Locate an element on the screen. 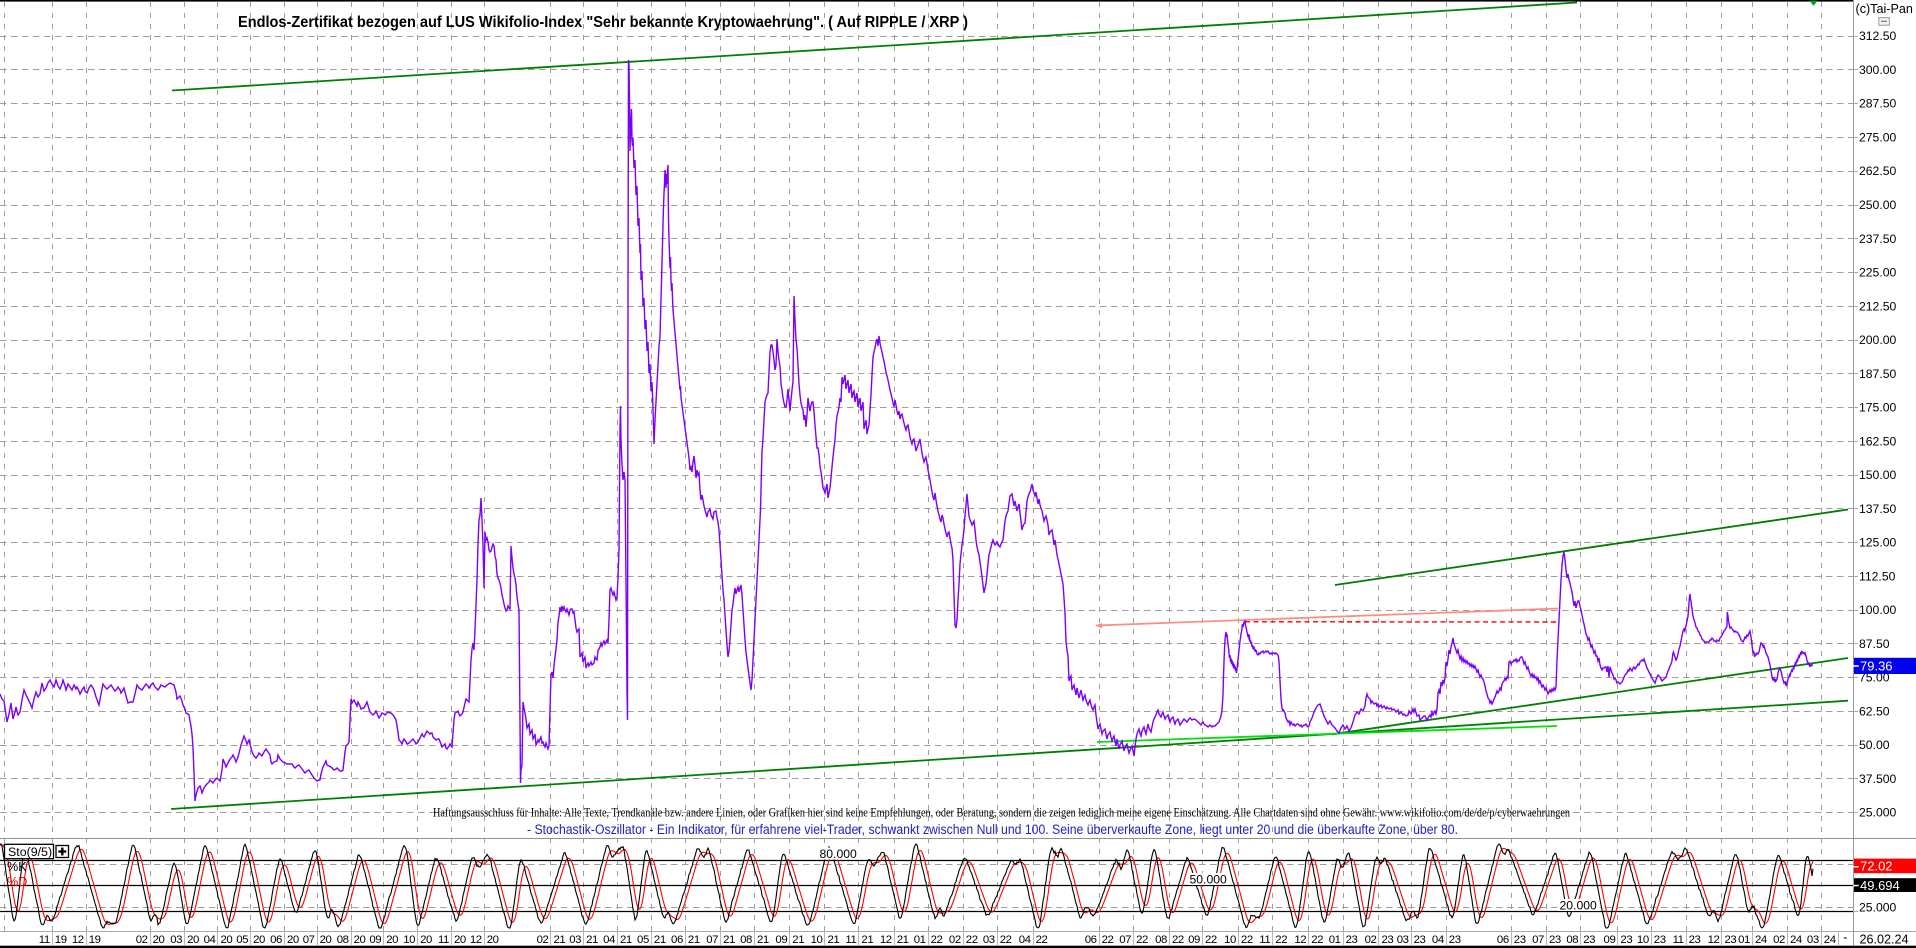  svg-text: Sto(9/5) is located at coordinates (30, 852).